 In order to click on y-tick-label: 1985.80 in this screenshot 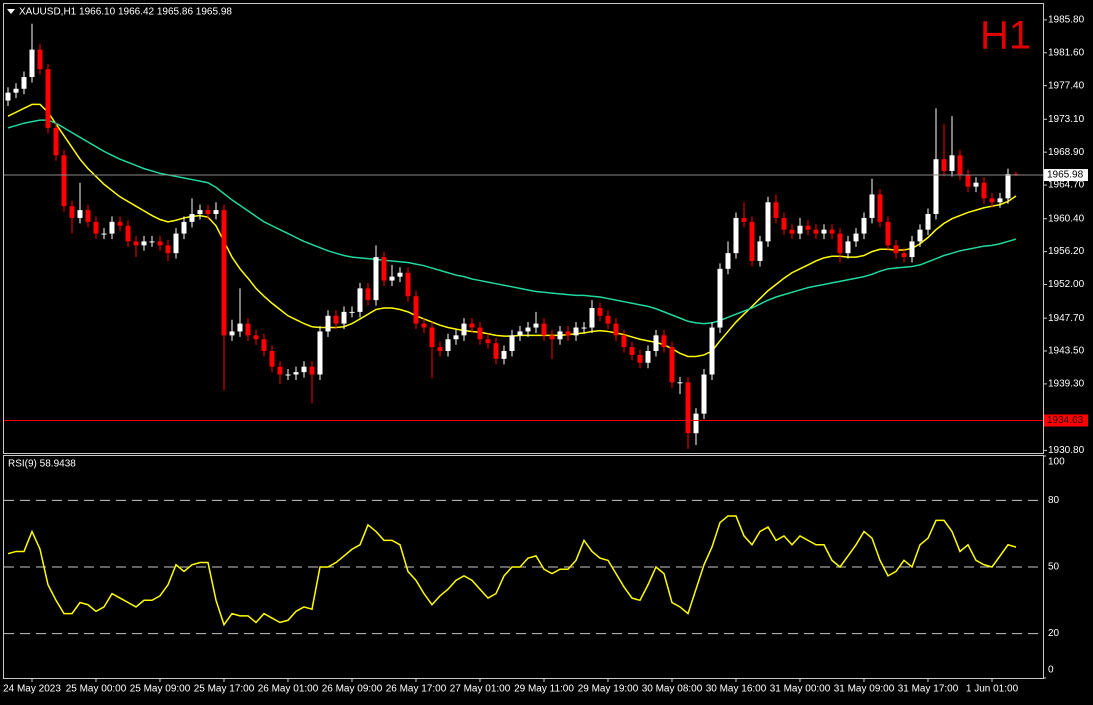, I will do `click(1066, 20)`.